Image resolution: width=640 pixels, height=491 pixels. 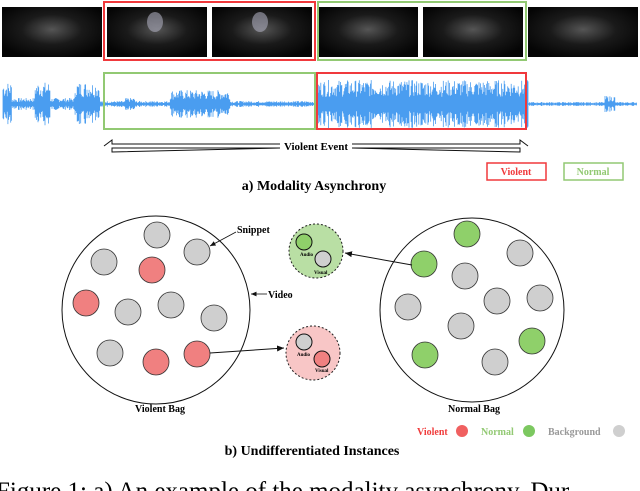 I want to click on legend-background-label: Background, so click(x=574, y=432).